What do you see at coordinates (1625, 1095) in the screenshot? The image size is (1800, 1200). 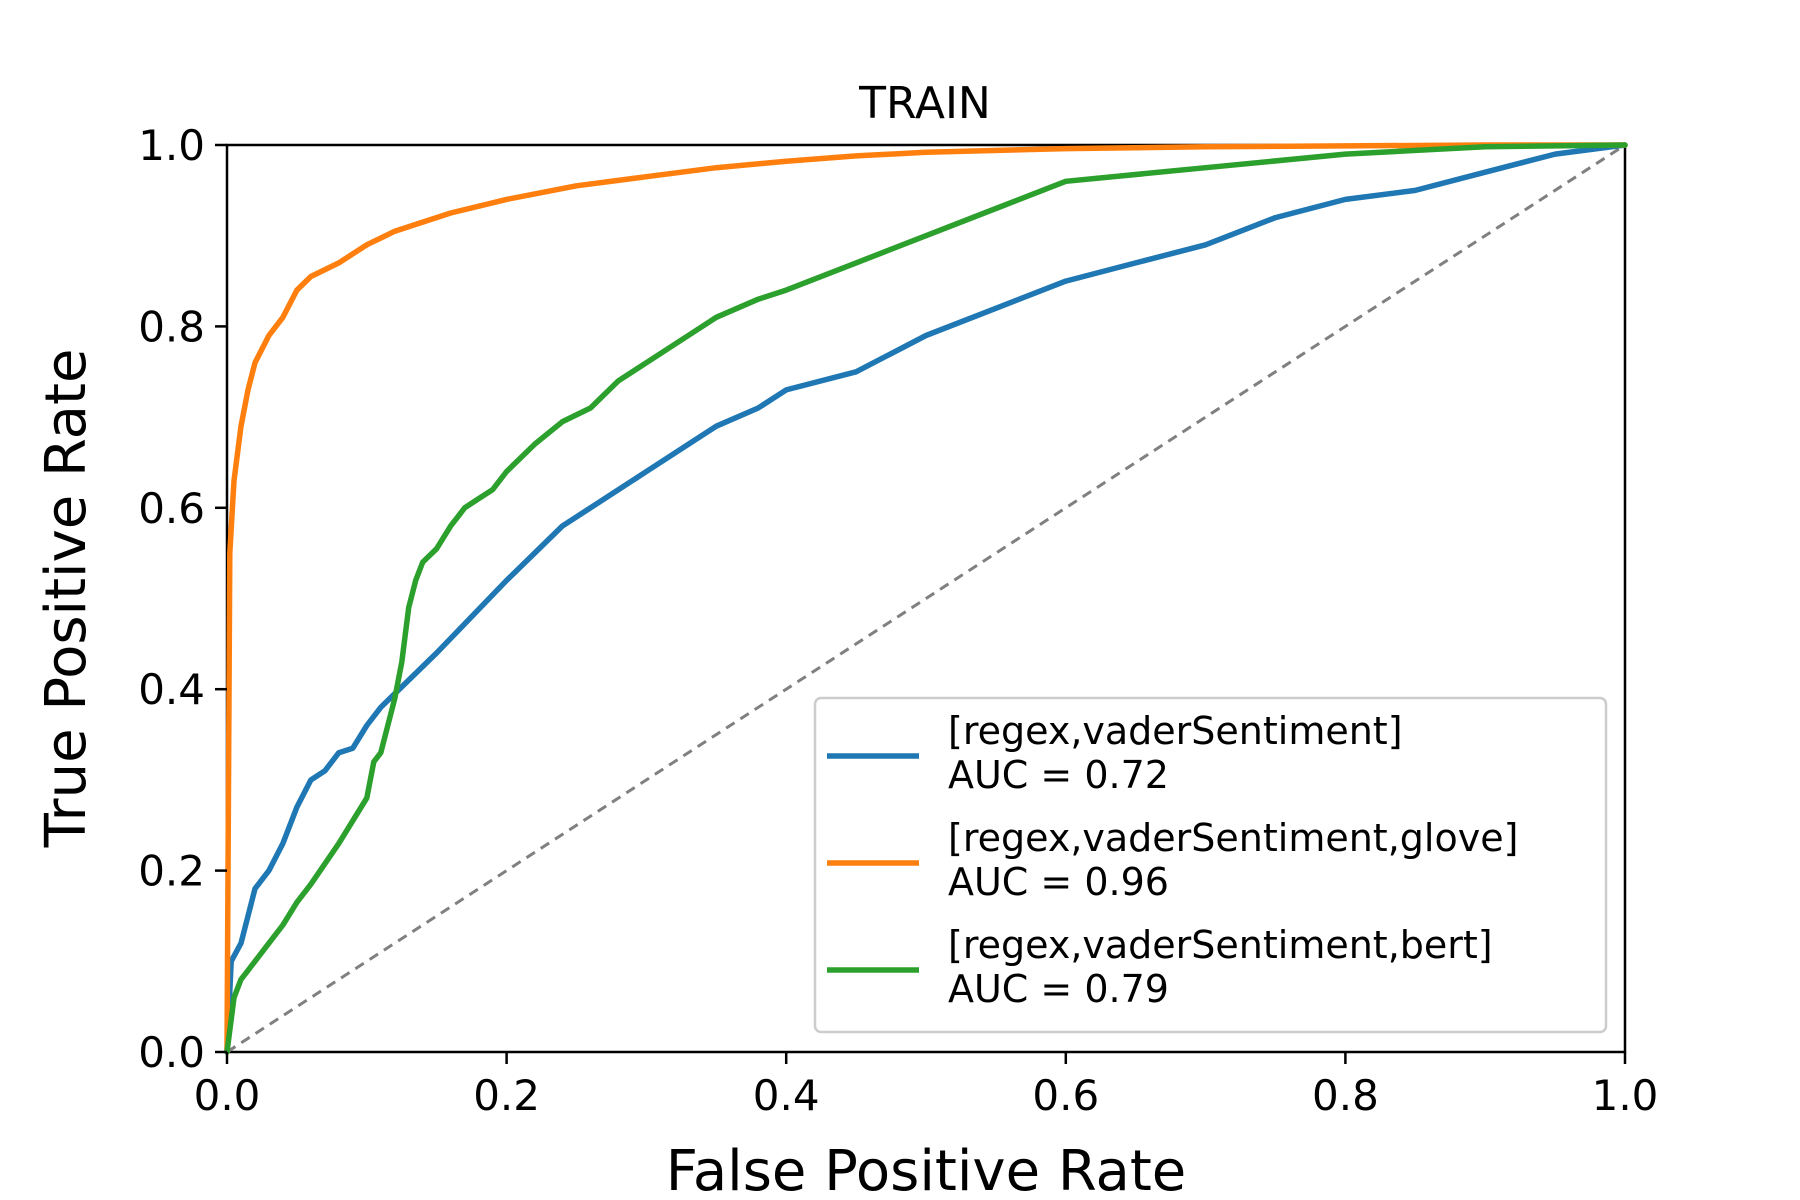 I see `x-tick-label: 1.0` at bounding box center [1625, 1095].